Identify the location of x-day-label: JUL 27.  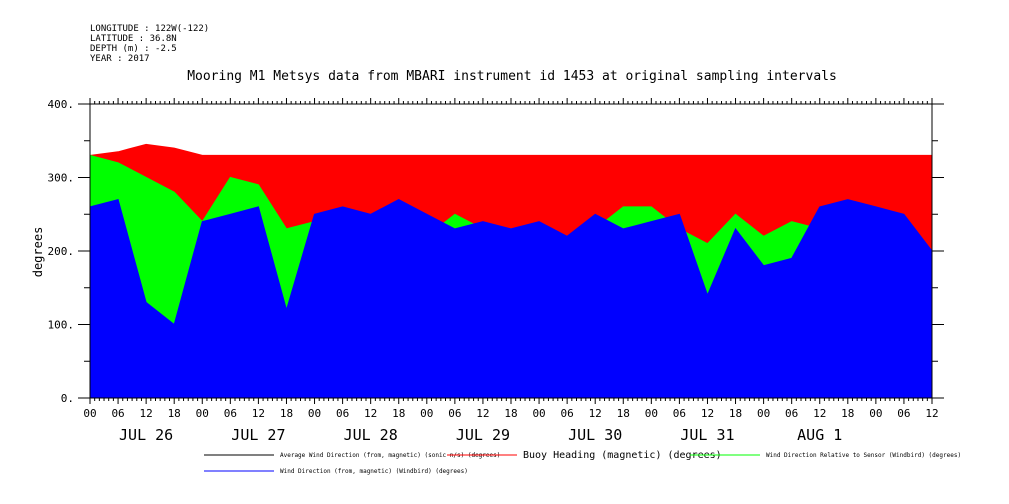
(258, 435).